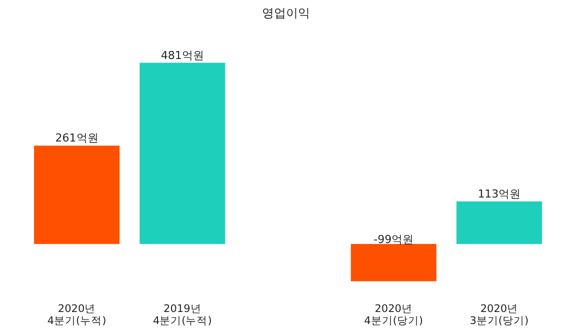 This screenshot has width=572, height=335. I want to click on data-label: 481억원, so click(182, 55).